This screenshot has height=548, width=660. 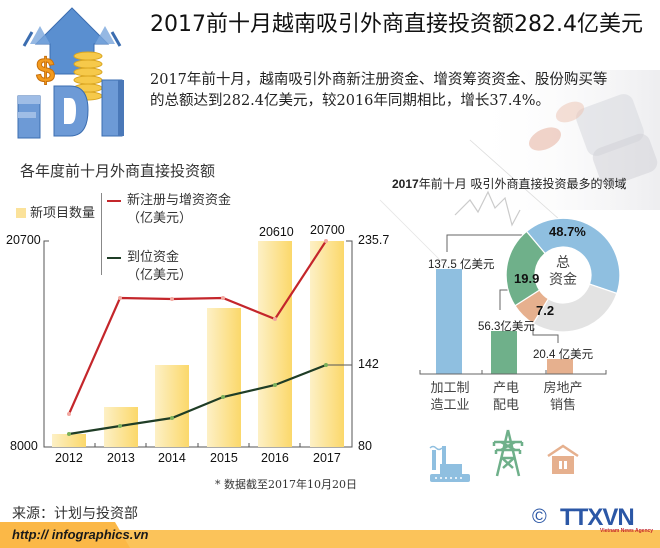 What do you see at coordinates (505, 405) in the screenshot?
I see `cat-line: 配电` at bounding box center [505, 405].